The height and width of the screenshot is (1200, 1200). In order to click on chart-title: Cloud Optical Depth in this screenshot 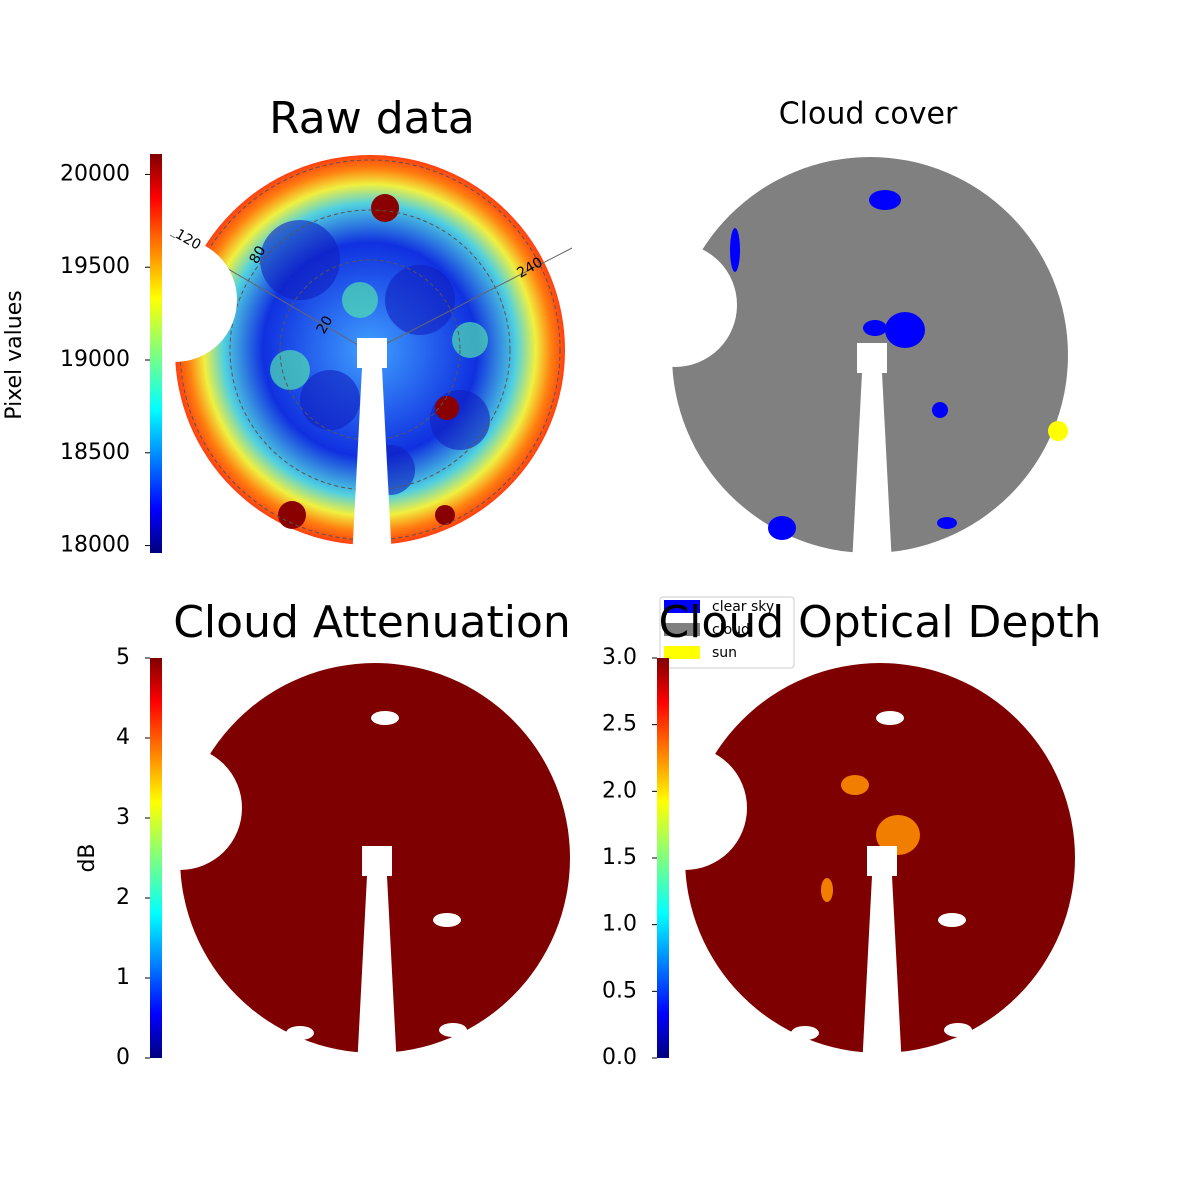, I will do `click(879, 622)`.